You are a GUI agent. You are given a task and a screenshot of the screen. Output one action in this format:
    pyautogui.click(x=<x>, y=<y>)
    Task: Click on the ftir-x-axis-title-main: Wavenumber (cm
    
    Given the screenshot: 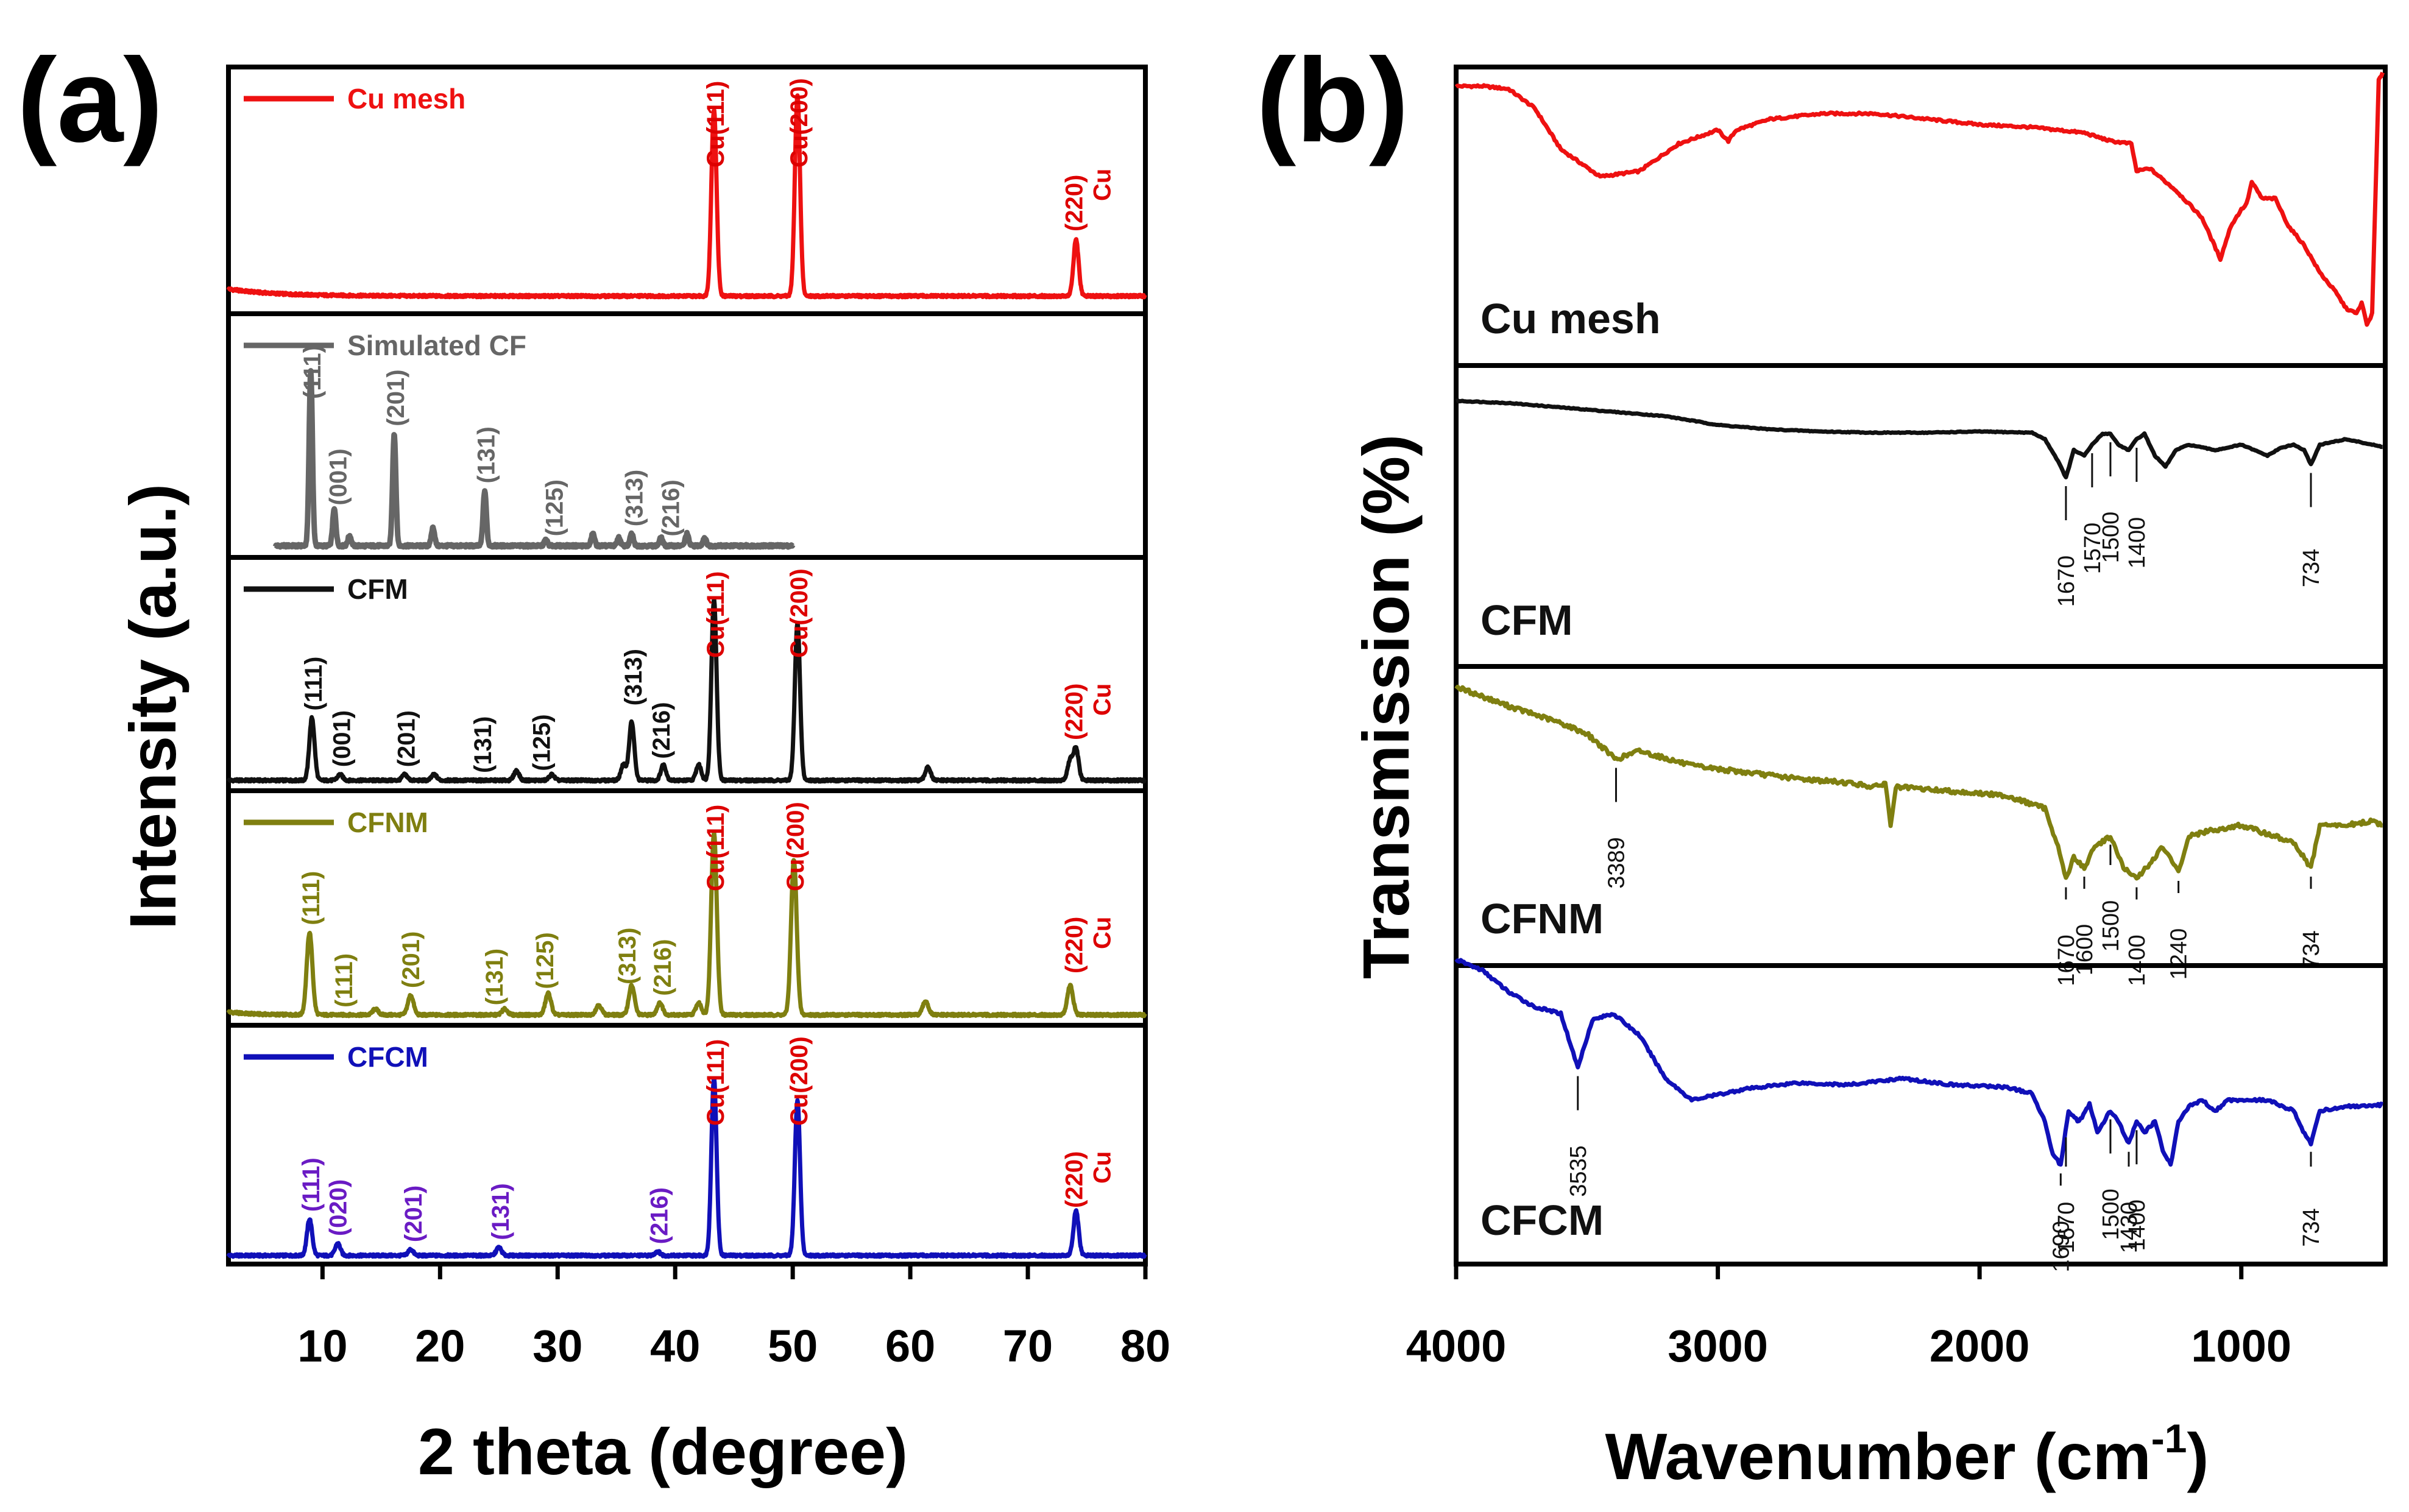 What is the action you would take?
    pyautogui.click(x=1878, y=1456)
    